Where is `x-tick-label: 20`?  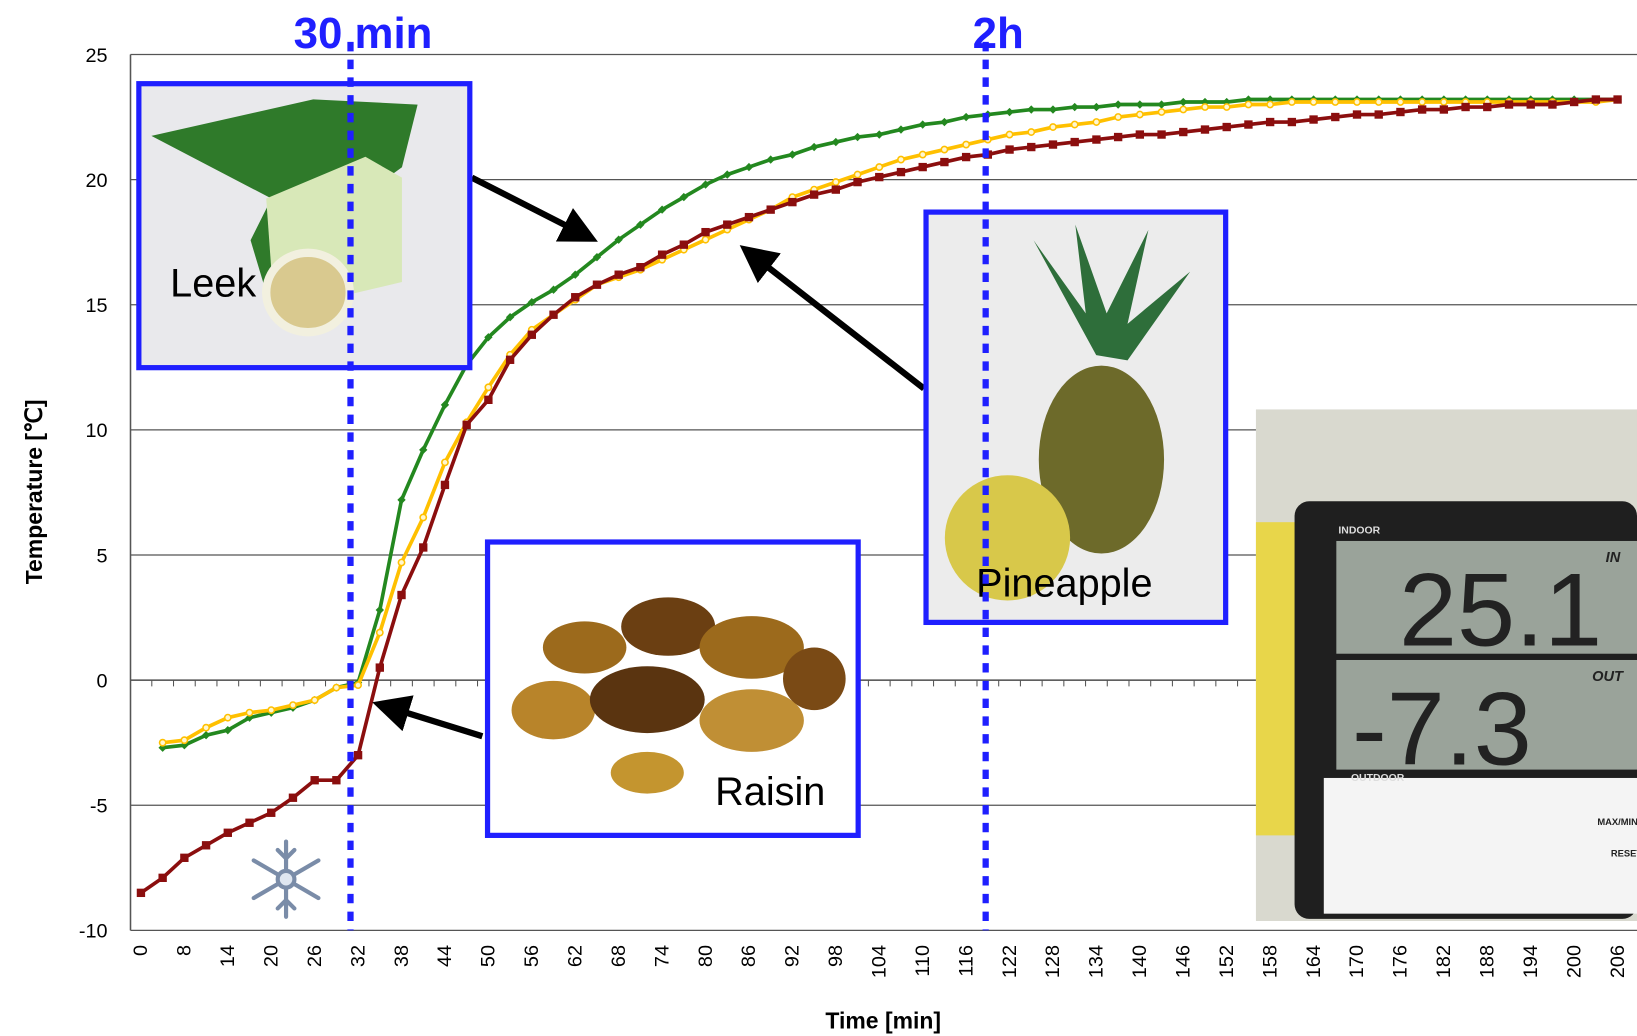 x-tick-label: 20 is located at coordinates (271, 956).